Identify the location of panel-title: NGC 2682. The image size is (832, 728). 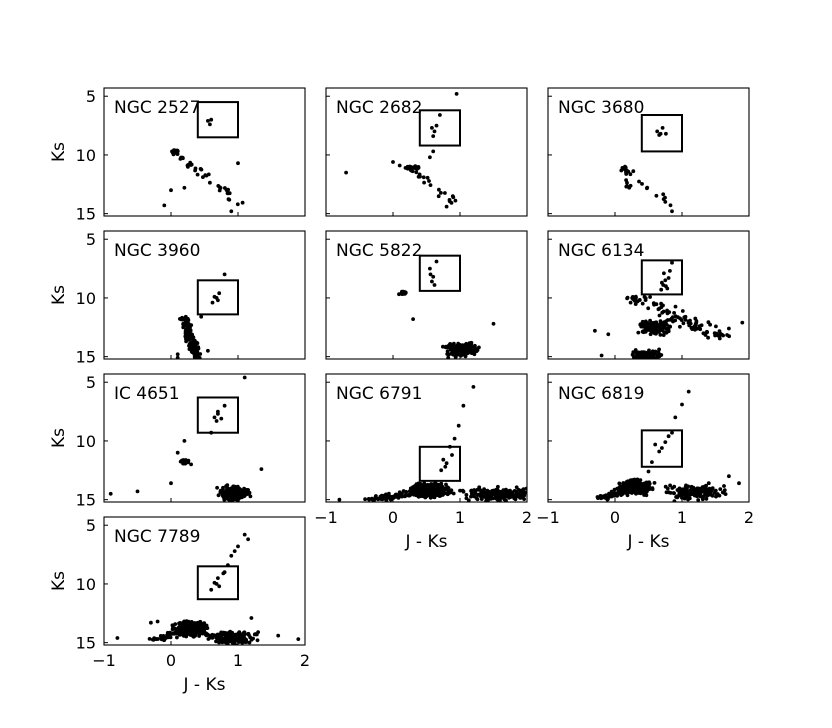
(379, 108).